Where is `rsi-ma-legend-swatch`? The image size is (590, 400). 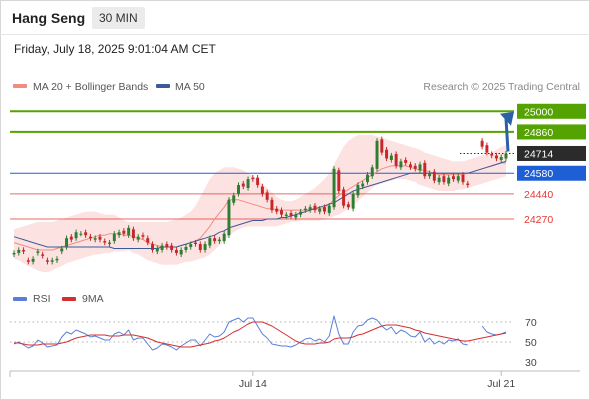 rsi-ma-legend-swatch is located at coordinates (69, 299).